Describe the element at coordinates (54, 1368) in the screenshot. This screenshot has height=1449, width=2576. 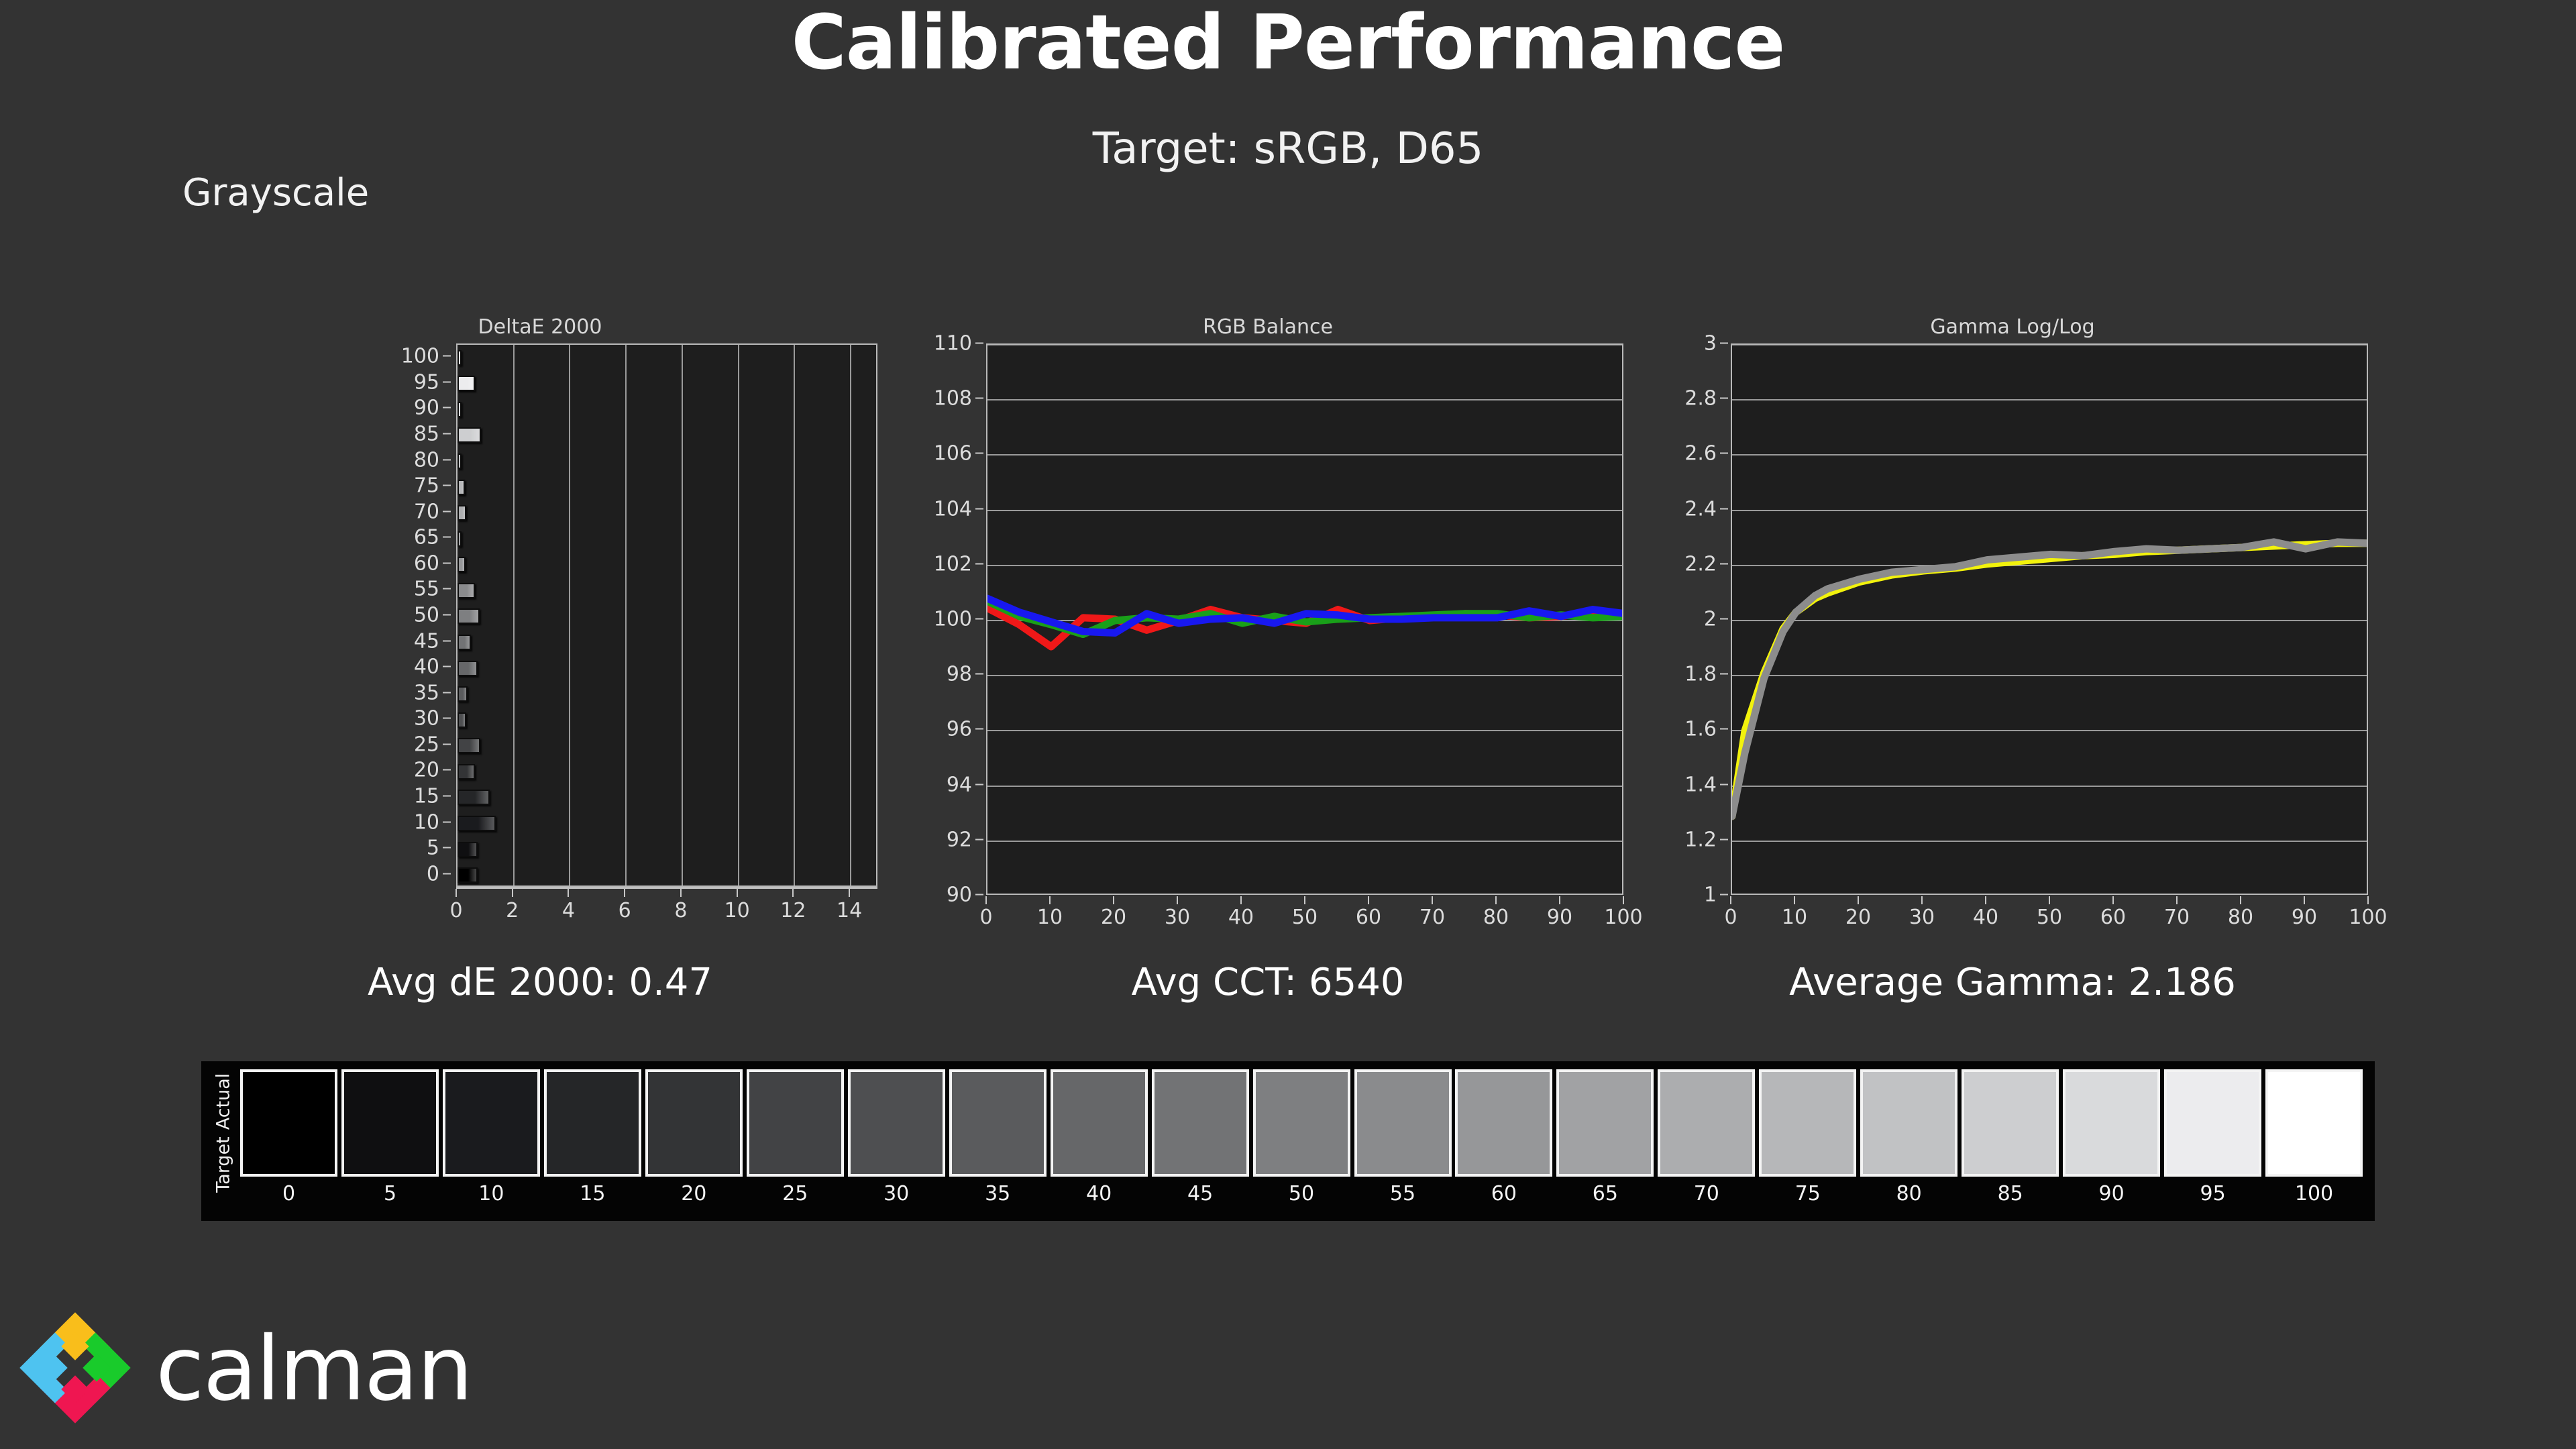
I see `calman-diamond-left-icon` at that location.